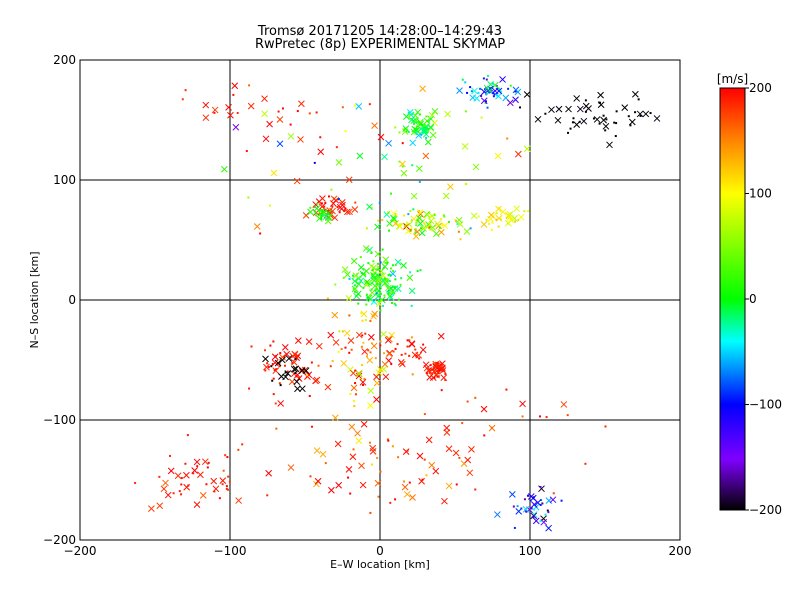 The image size is (800, 600). Describe the element at coordinates (760, 88) in the screenshot. I see `colorbar-tick-label: 200` at that location.